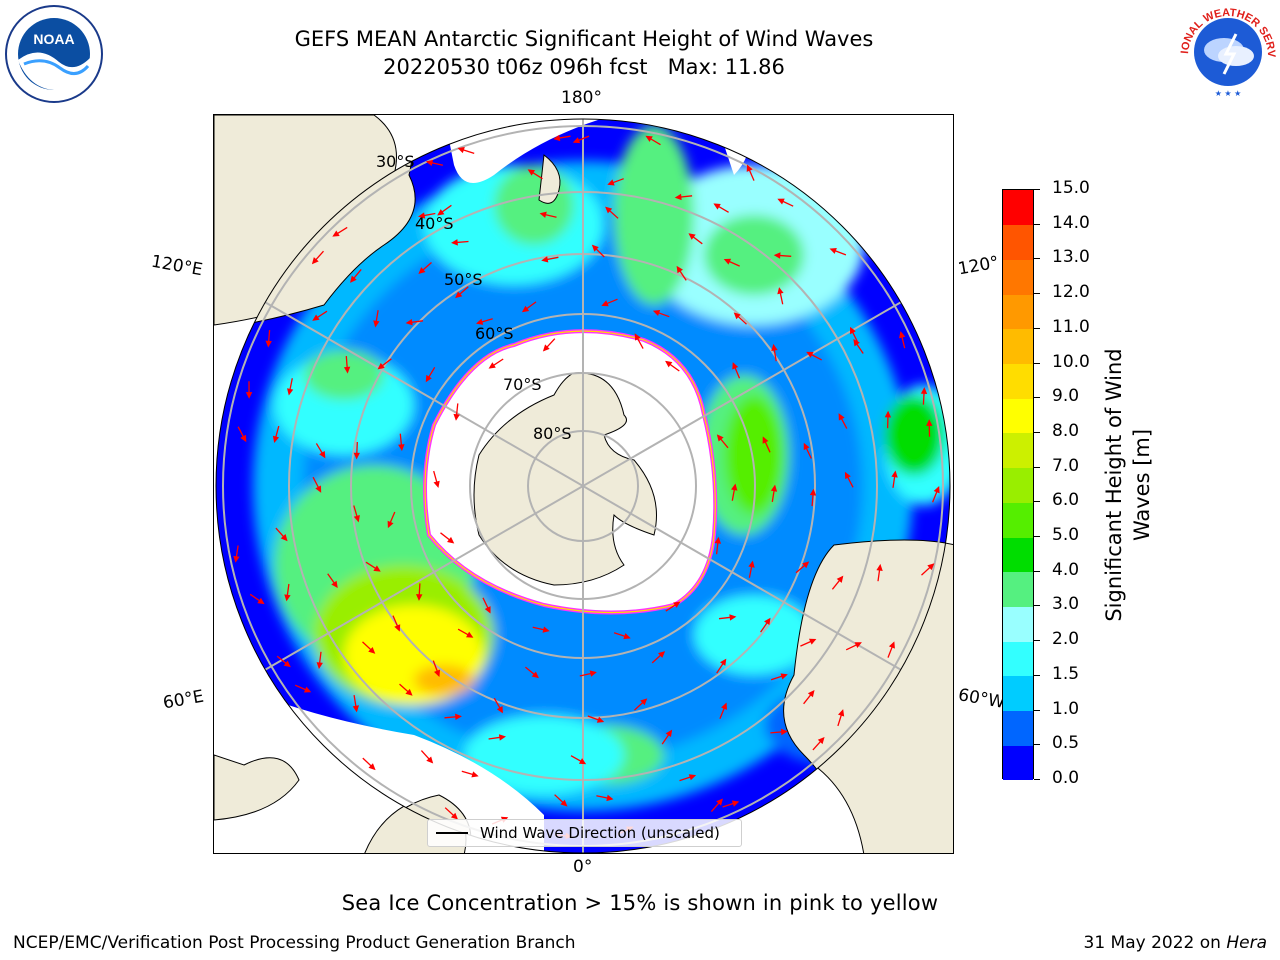  I want to click on map-legend: Wind Wave Direction (unscaled), so click(584, 833).